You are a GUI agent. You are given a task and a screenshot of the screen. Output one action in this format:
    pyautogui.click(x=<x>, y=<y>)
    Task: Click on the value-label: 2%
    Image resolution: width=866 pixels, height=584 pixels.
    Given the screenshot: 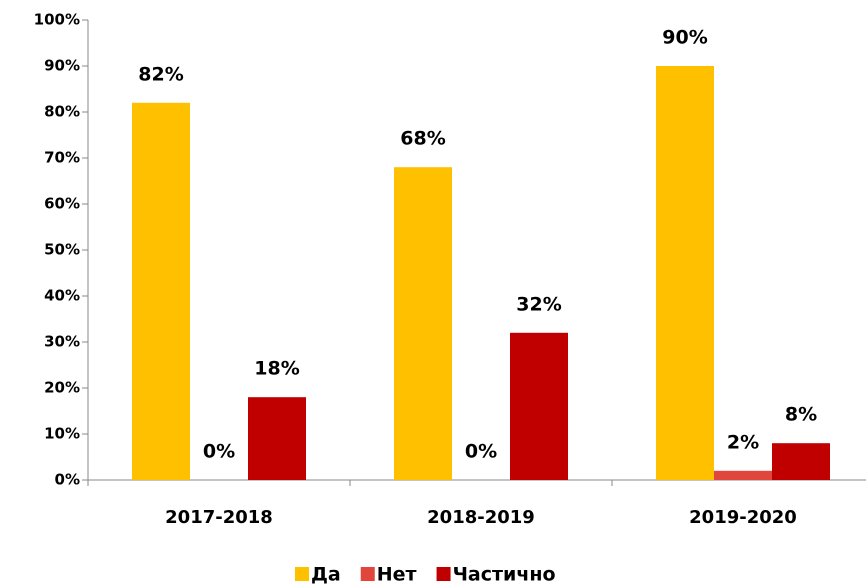 What is the action you would take?
    pyautogui.click(x=743, y=442)
    